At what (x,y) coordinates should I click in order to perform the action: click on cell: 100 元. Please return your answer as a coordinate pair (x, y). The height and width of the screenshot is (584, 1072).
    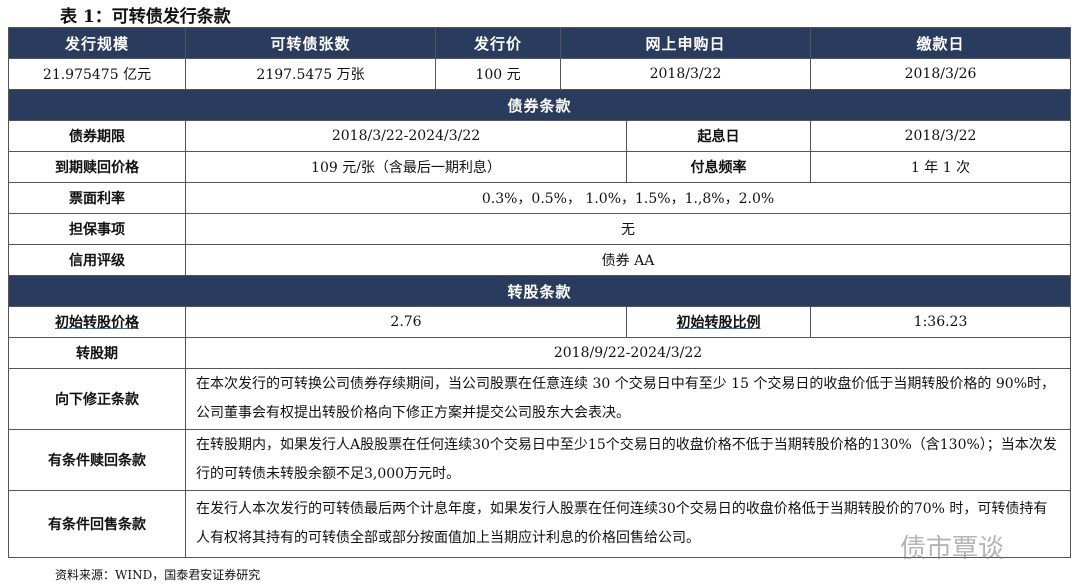
    Looking at the image, I should click on (498, 74).